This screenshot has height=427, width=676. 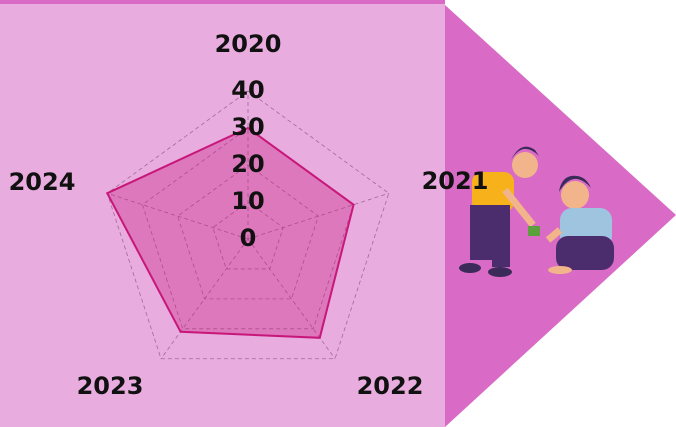 What do you see at coordinates (247, 90) in the screenshot?
I see `tick-label: 40` at bounding box center [247, 90].